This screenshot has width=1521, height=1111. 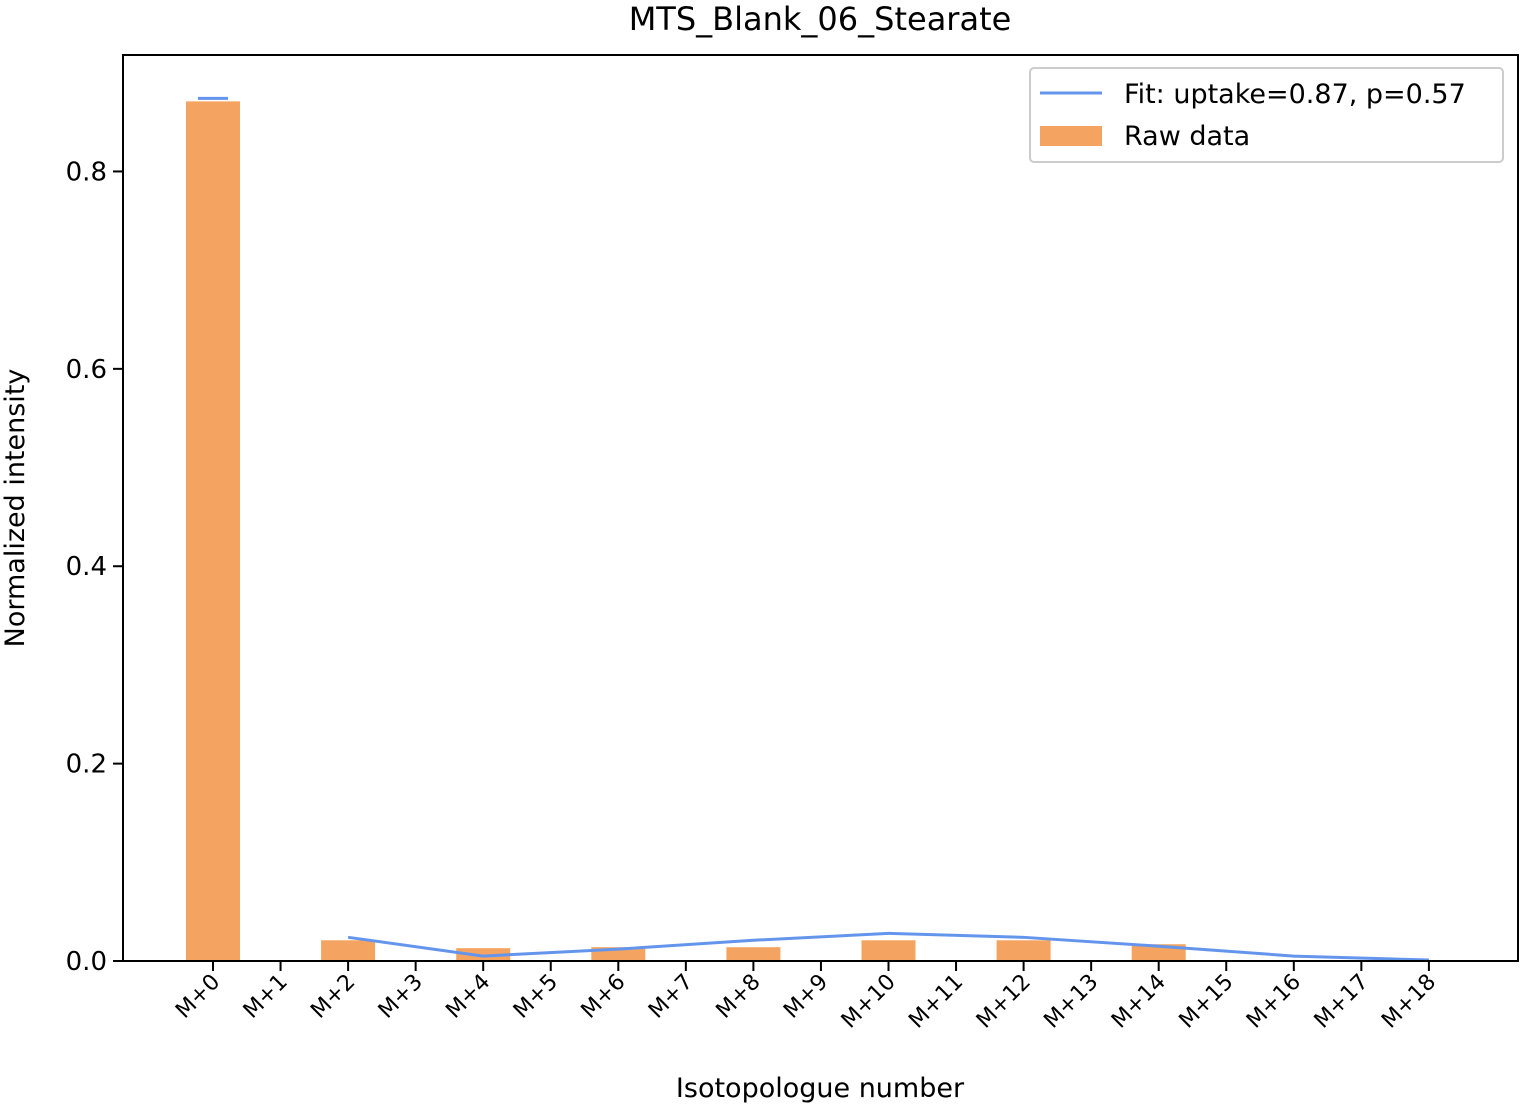 What do you see at coordinates (936, 1002) in the screenshot?
I see `x-tick-label: M+11` at bounding box center [936, 1002].